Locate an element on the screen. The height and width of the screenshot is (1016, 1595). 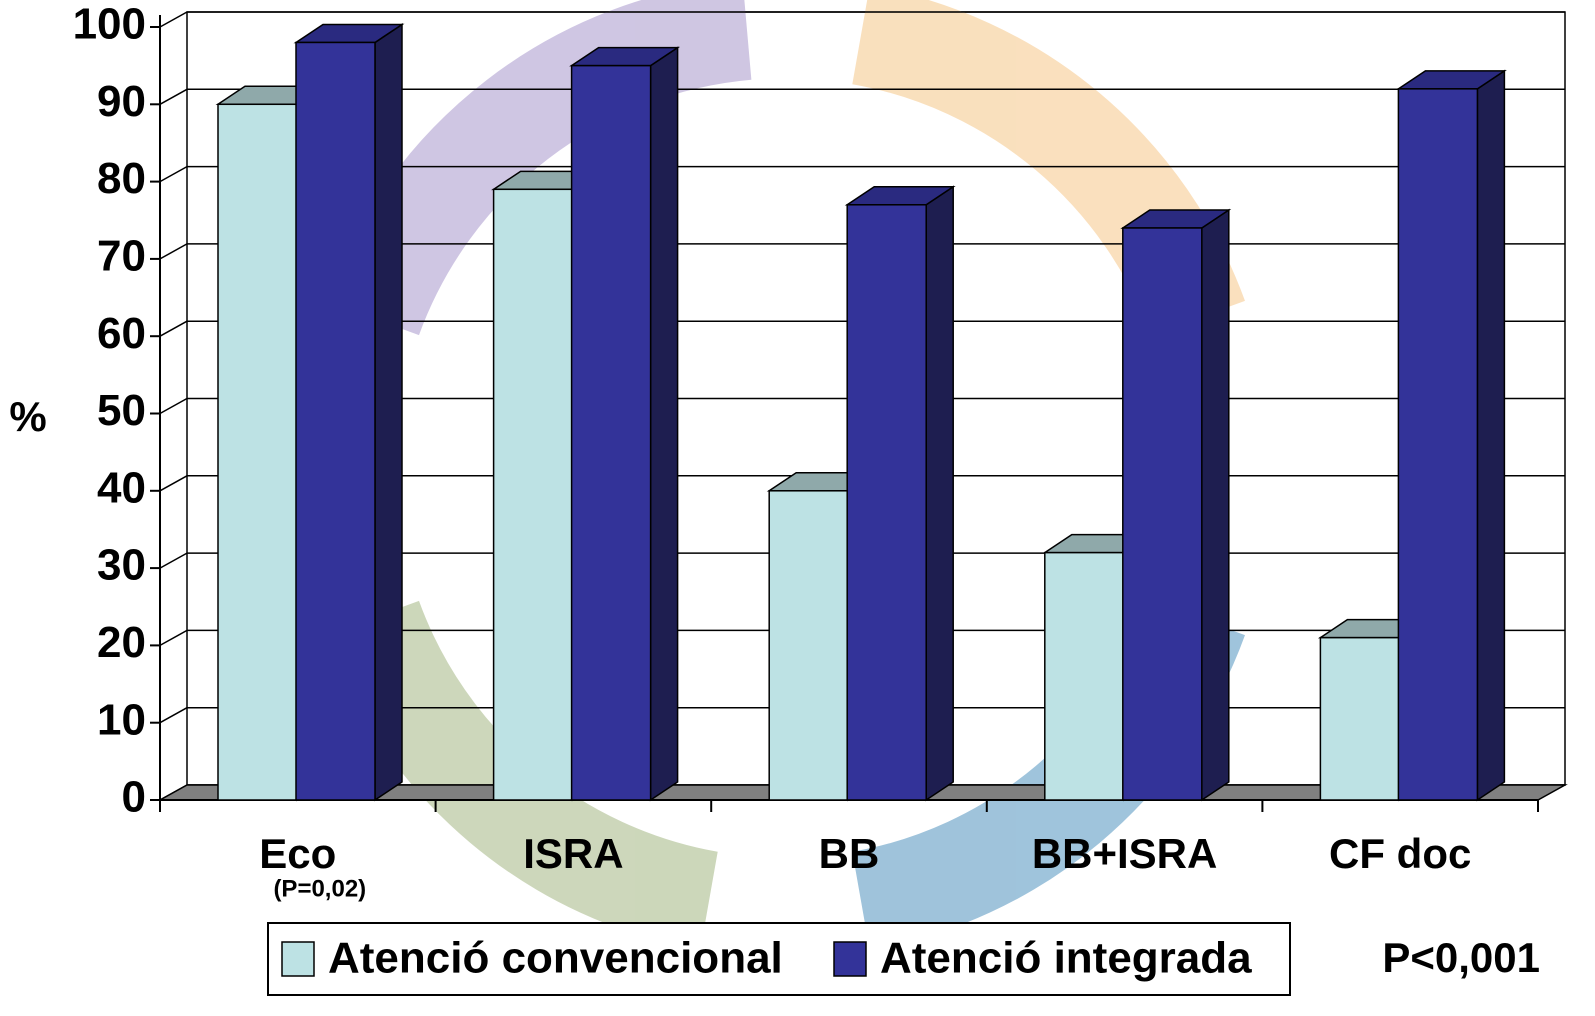
legend-box is located at coordinates (779, 959).